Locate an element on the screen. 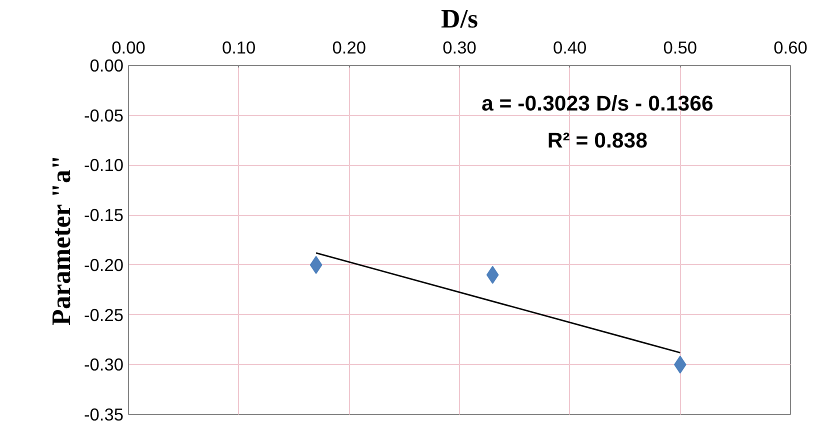 This screenshot has height=432, width=815. y-tick-label: -0.20 is located at coordinates (104, 264).